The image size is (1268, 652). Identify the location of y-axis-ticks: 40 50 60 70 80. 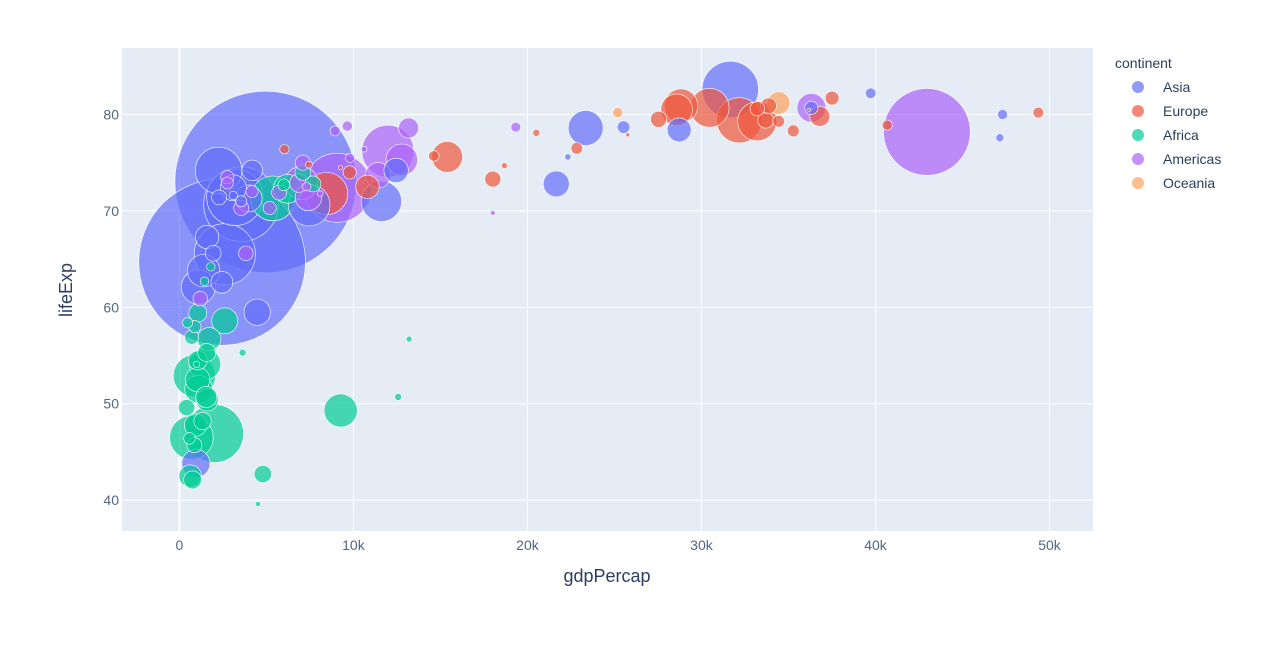
(111, 308).